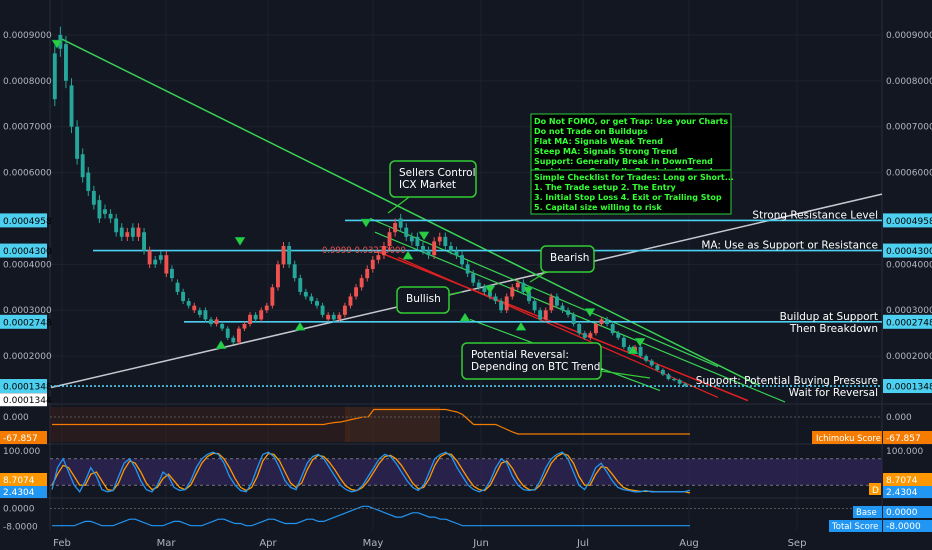 Image resolution: width=932 pixels, height=550 pixels. I want to click on stoch-k-line, so click(371, 472).